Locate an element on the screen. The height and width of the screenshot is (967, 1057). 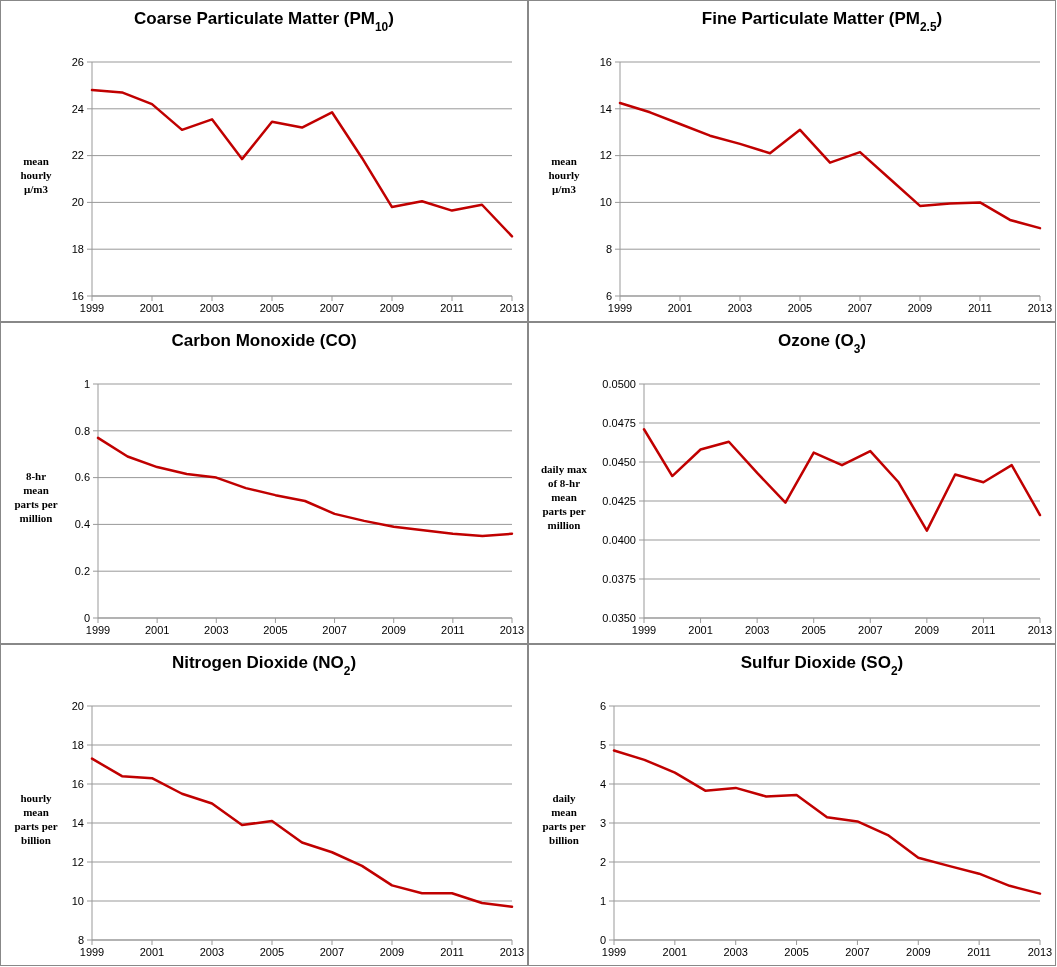
y-axis-title: hourly mean parts per billion is located at coordinates (36, 819).